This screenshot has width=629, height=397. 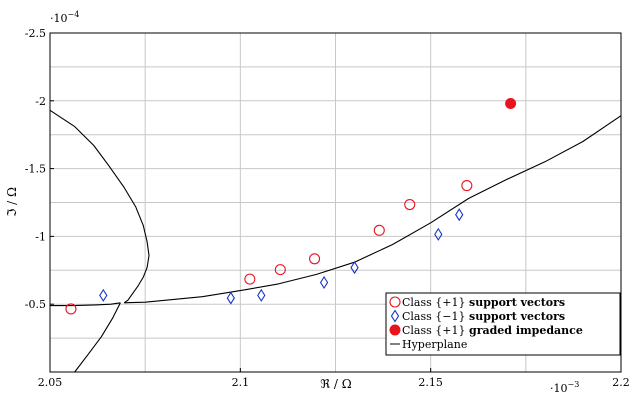 What do you see at coordinates (59, 18) in the screenshot?
I see `y-exponent-base: ·10` at bounding box center [59, 18].